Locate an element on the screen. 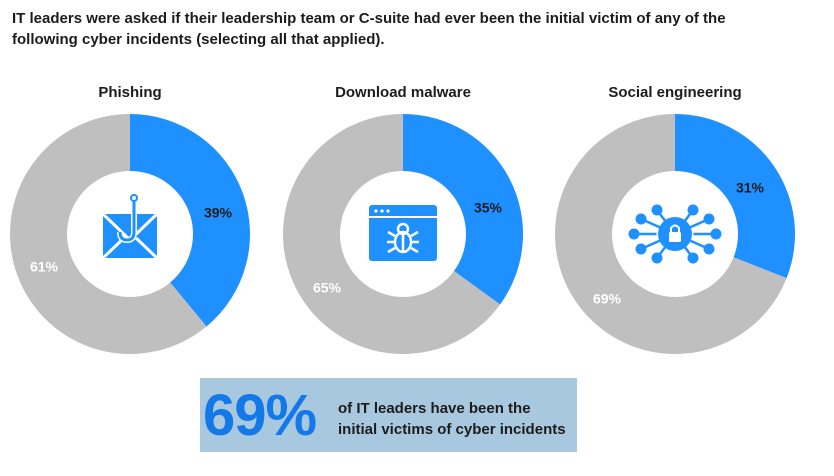 The image size is (834, 476). chart-title-social-engineering: Social engineering is located at coordinates (675, 92).